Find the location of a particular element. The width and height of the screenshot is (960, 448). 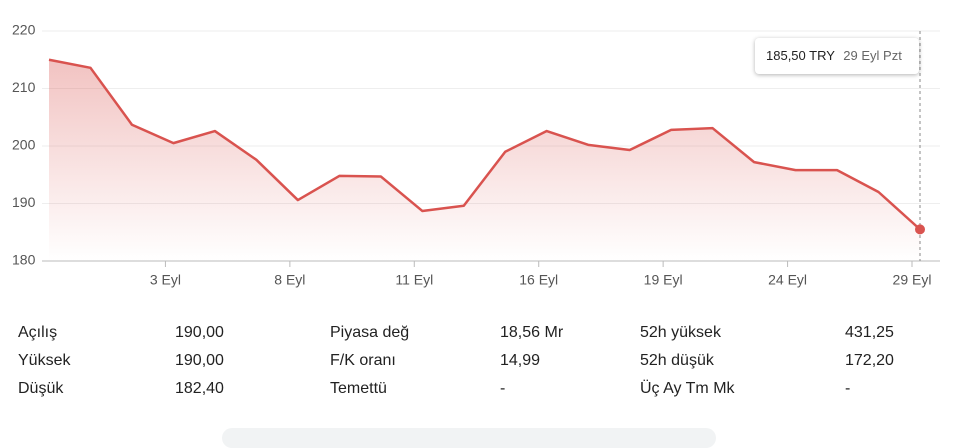

stat-value: 431,25 is located at coordinates (869, 332).